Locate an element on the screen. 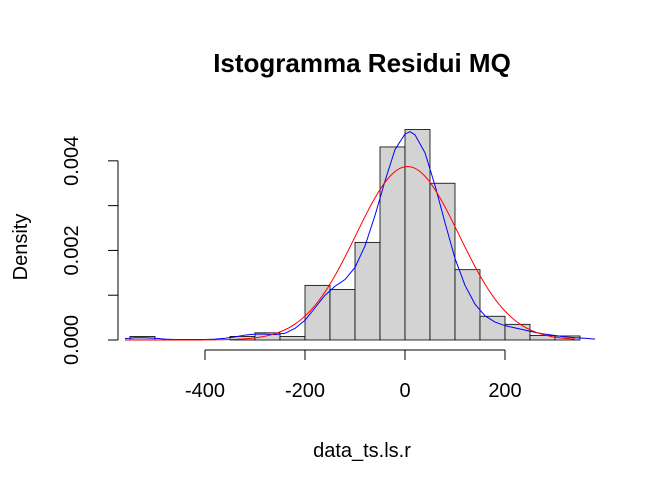 Image resolution: width=669 pixels, height=495 pixels. y-tick-label: 0.002 is located at coordinates (72, 250).